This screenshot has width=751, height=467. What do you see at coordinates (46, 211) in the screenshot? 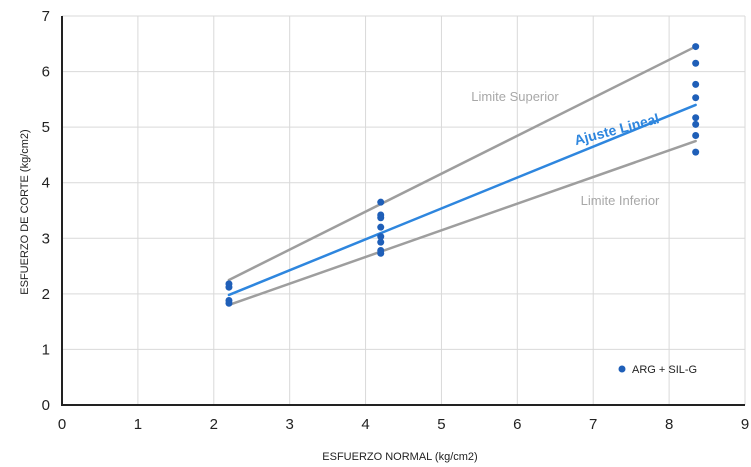
I see `y-tick-labels: 0 1 2 3 4 5 6 7` at bounding box center [46, 211].